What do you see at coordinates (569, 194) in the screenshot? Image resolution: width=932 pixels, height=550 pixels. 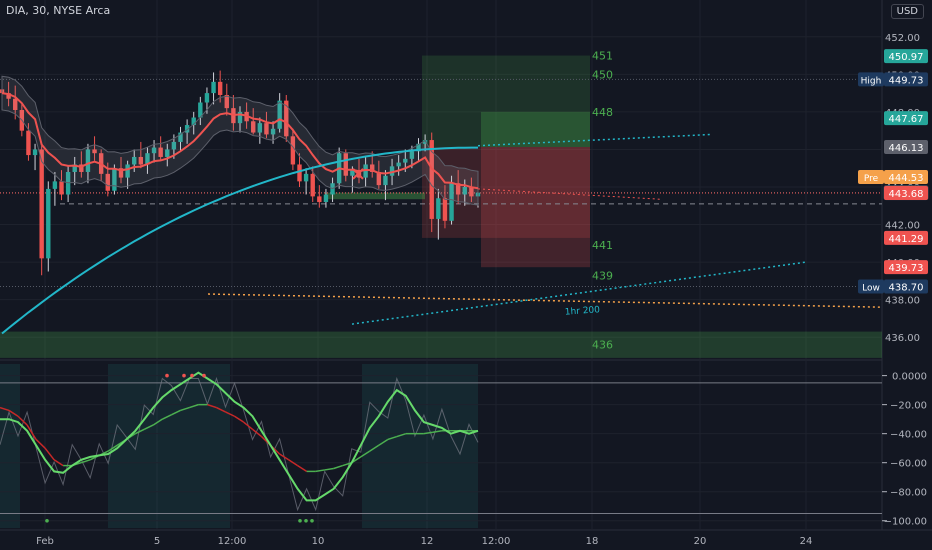 I see `trend-line-red` at bounding box center [569, 194].